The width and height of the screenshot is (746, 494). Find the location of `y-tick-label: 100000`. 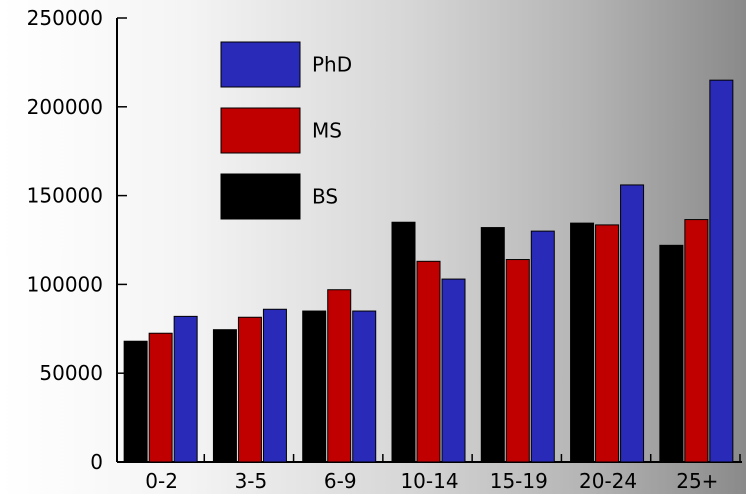

y-tick-label: 100000 is located at coordinates (65, 284).